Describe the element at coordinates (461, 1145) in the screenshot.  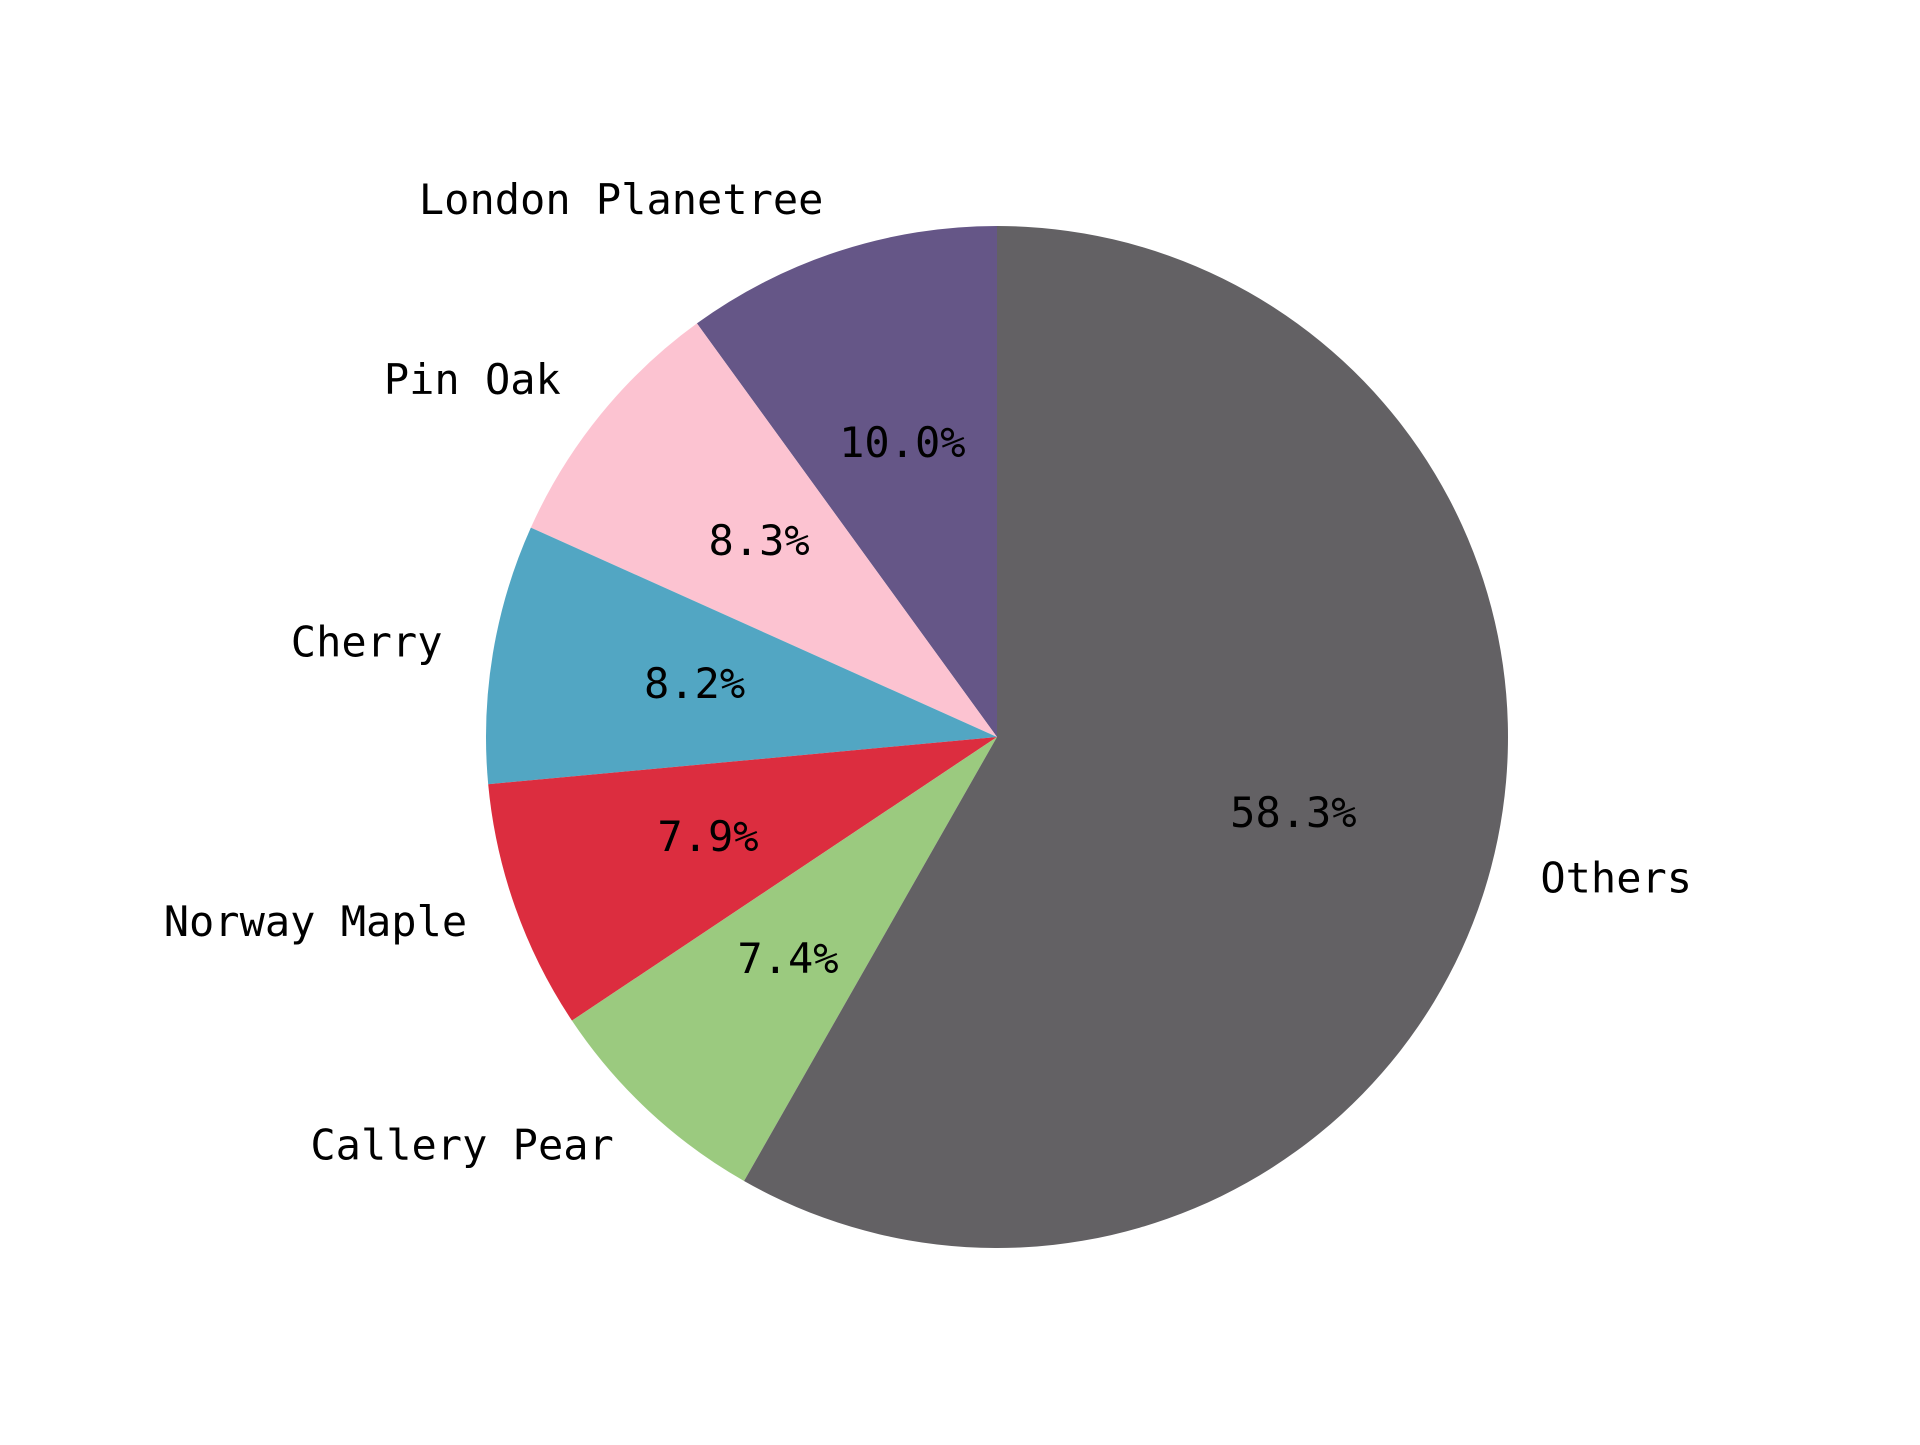
I see `pie-category-label-callery-pear: Callery Pear` at that location.